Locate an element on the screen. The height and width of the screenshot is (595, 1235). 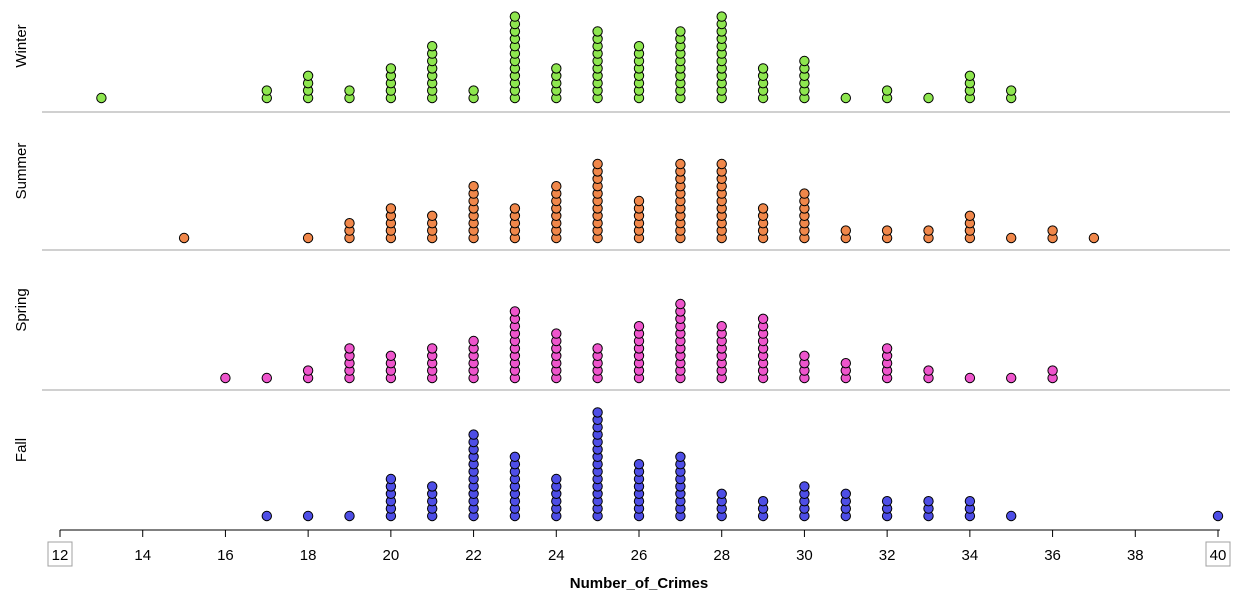
x-axis-ticks: 12 14 16 18 20 22 24 26 28 30 32 34 36 38 40 is located at coordinates (639, 548).